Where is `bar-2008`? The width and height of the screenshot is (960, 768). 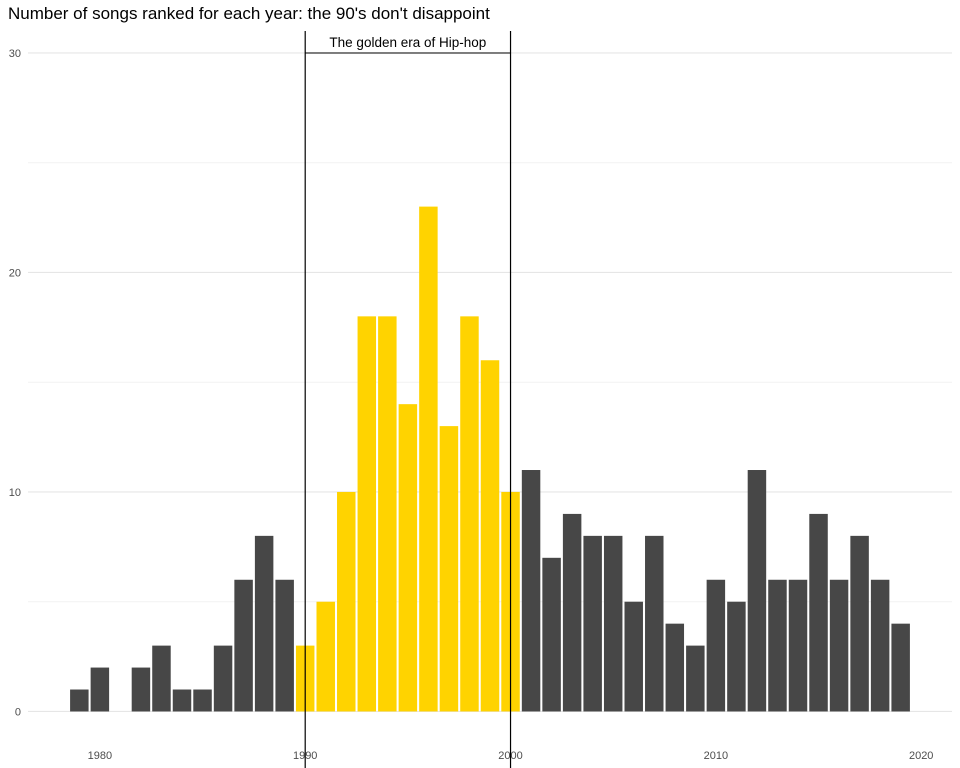
bar-2008 is located at coordinates (675, 667).